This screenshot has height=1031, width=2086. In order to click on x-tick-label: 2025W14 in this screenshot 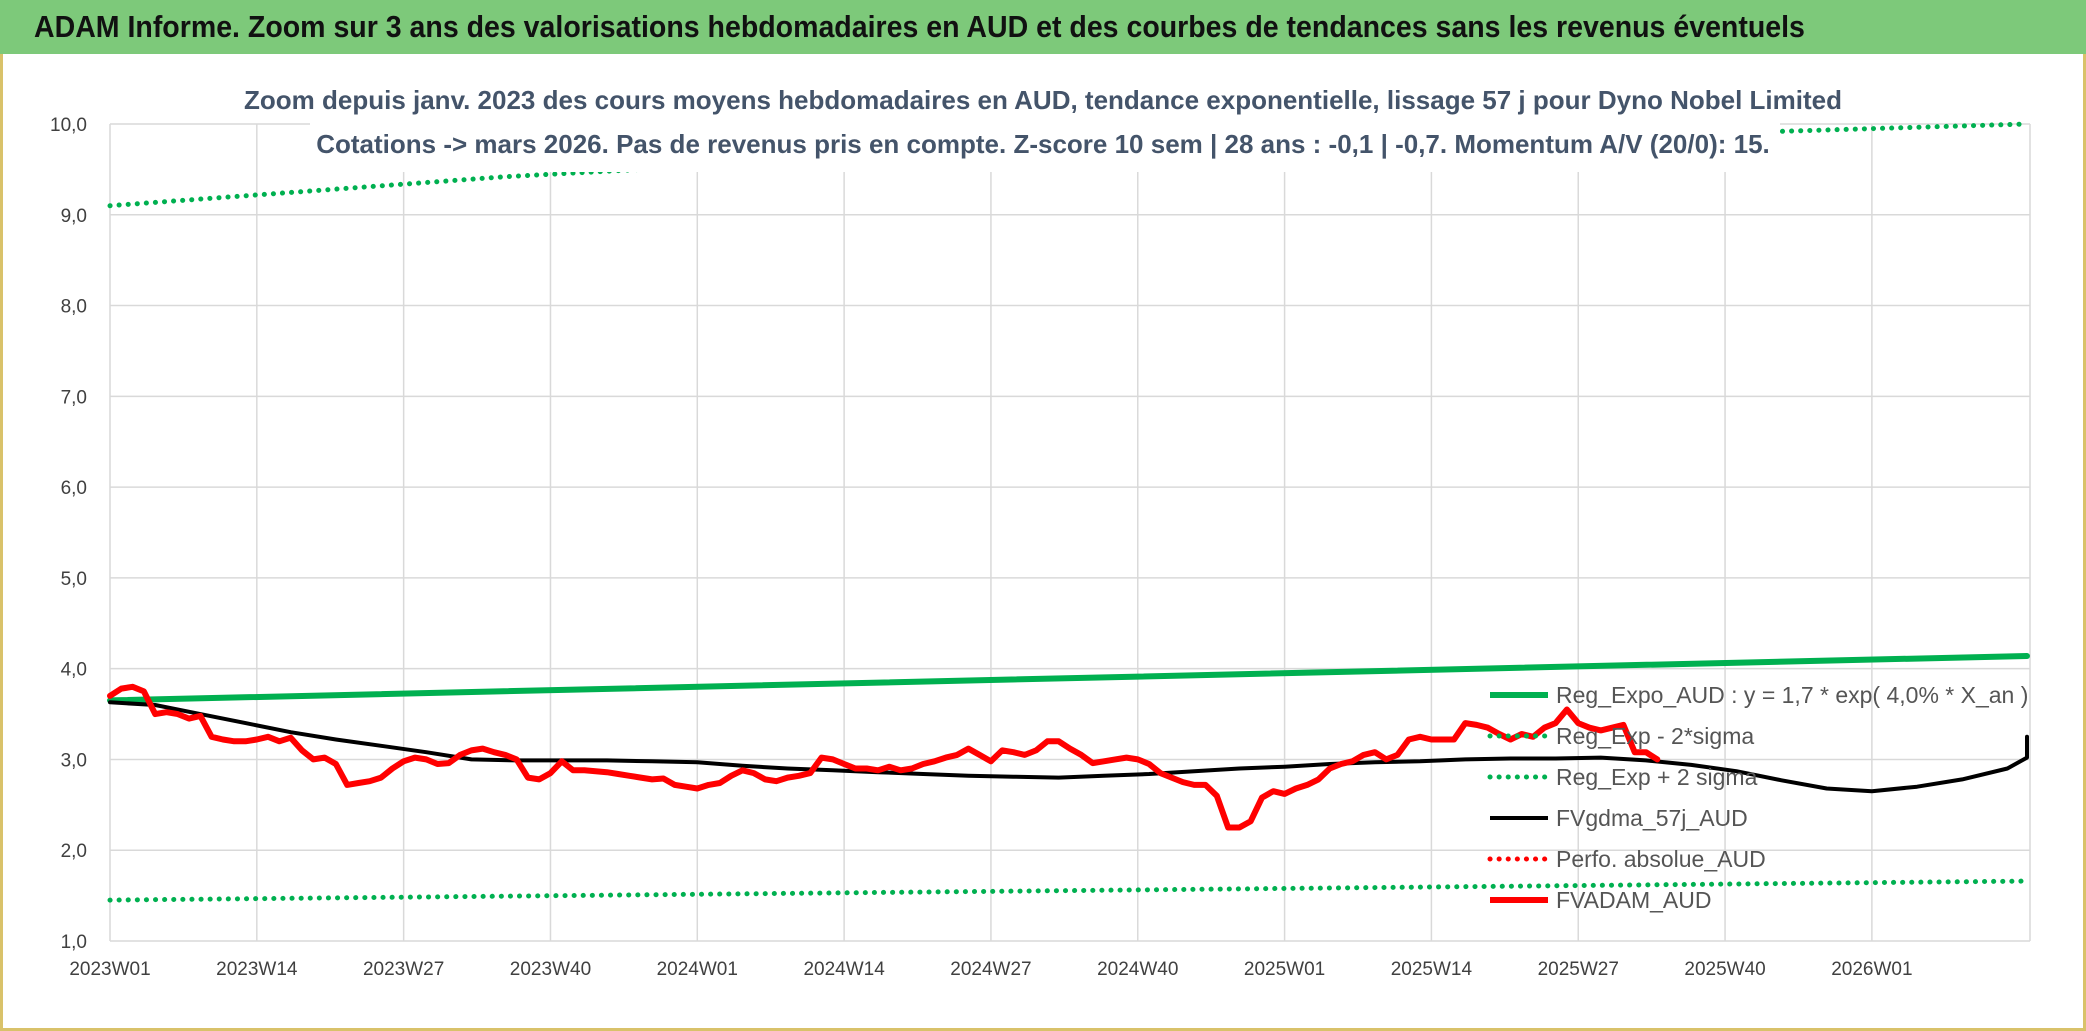, I will do `click(1432, 969)`.